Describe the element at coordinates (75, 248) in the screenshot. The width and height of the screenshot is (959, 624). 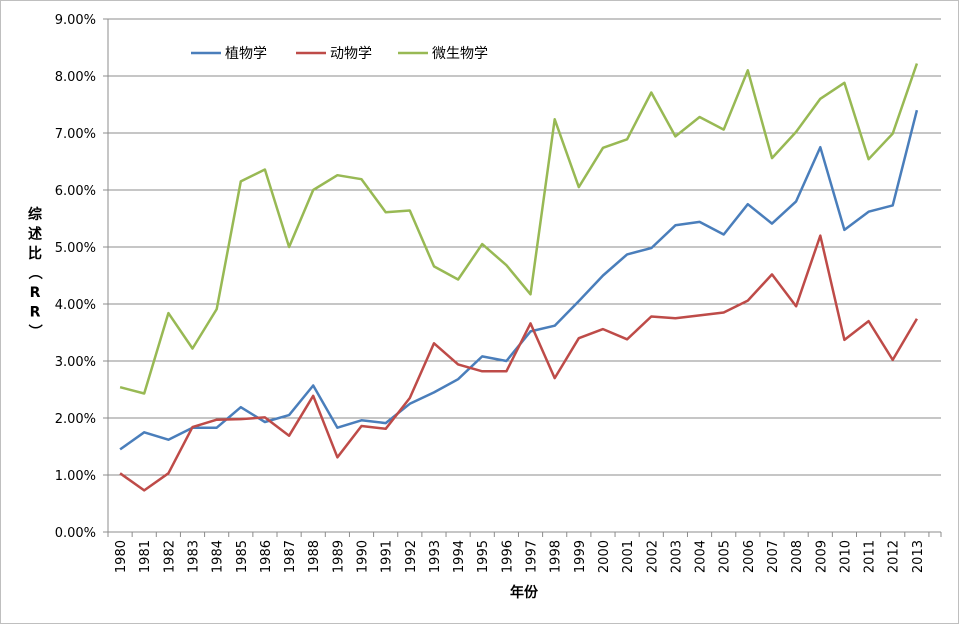
I see `y-tick-label: 5.00%` at that location.